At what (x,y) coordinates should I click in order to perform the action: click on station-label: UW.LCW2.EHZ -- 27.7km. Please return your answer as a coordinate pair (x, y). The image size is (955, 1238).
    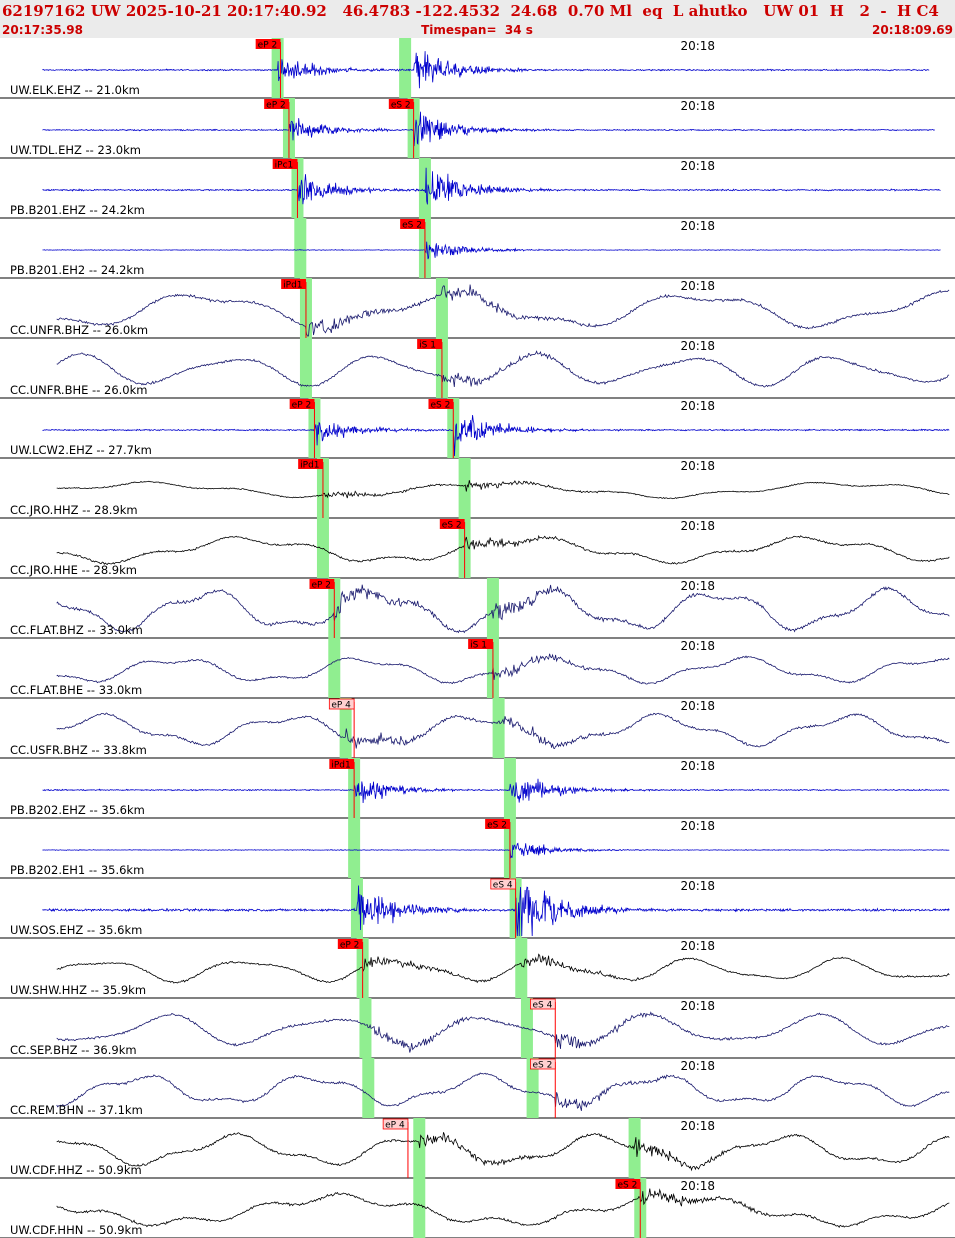
    Looking at the image, I should click on (81, 450).